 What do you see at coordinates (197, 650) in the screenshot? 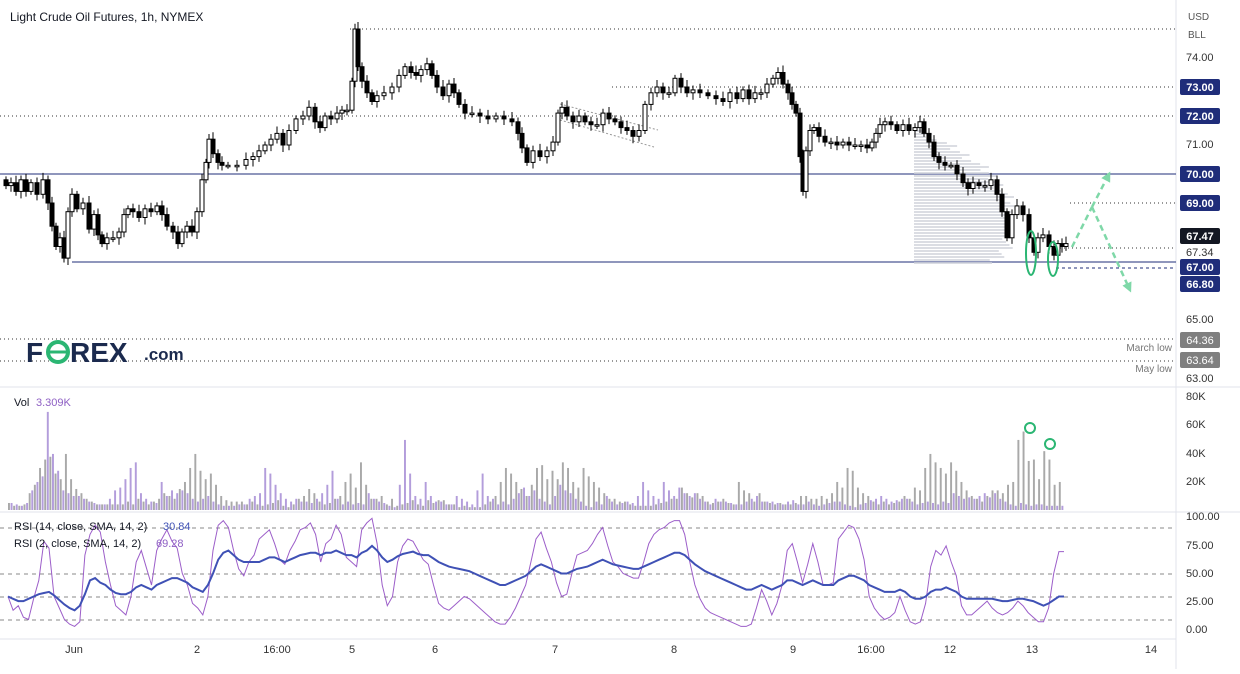
I see `time-tick-2: 2` at bounding box center [197, 650].